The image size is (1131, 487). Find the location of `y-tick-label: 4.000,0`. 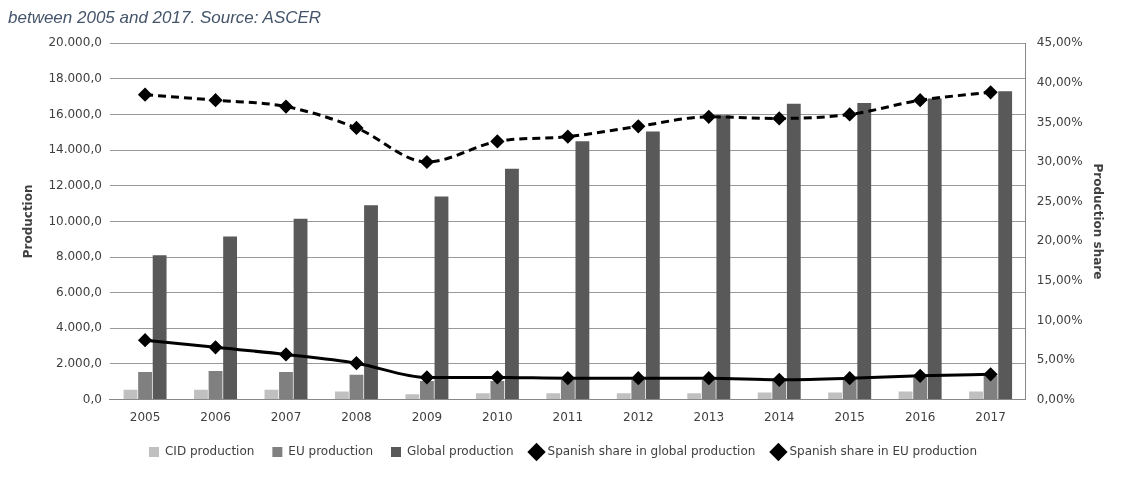

y-tick-label: 4.000,0 is located at coordinates (79, 327).